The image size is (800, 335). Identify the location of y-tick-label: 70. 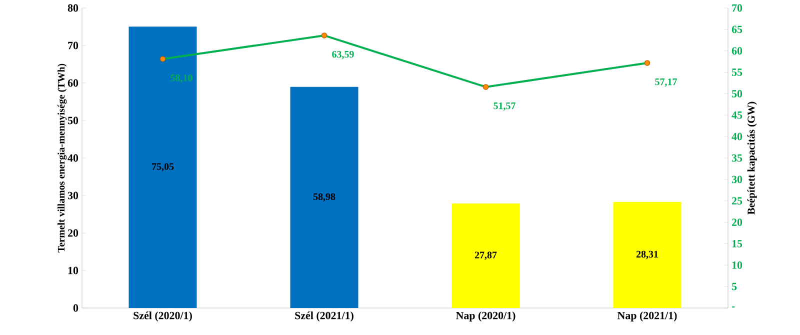
(73, 46).